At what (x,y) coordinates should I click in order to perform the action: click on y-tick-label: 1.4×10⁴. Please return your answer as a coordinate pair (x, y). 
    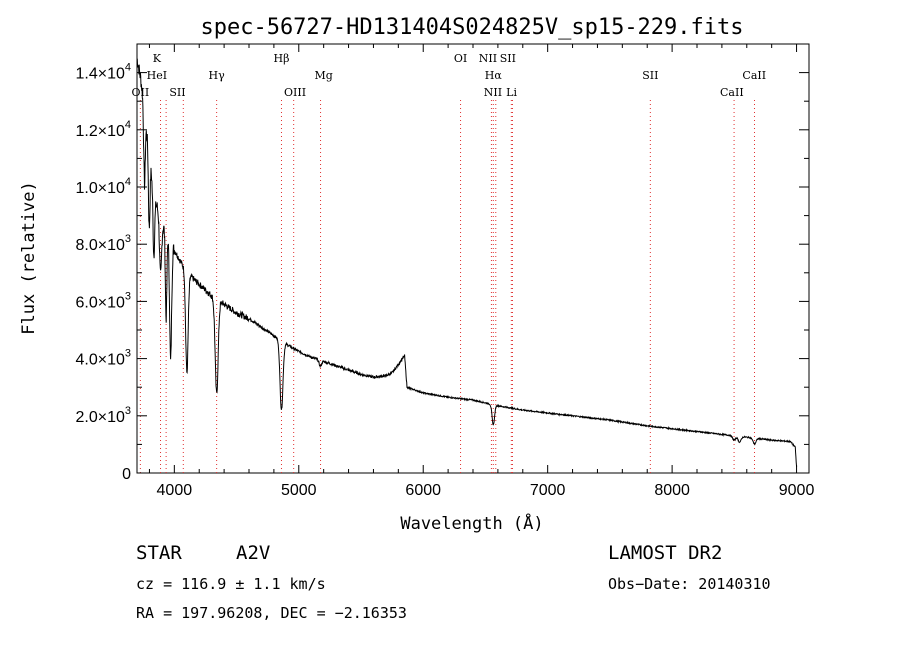
    Looking at the image, I should click on (103, 72).